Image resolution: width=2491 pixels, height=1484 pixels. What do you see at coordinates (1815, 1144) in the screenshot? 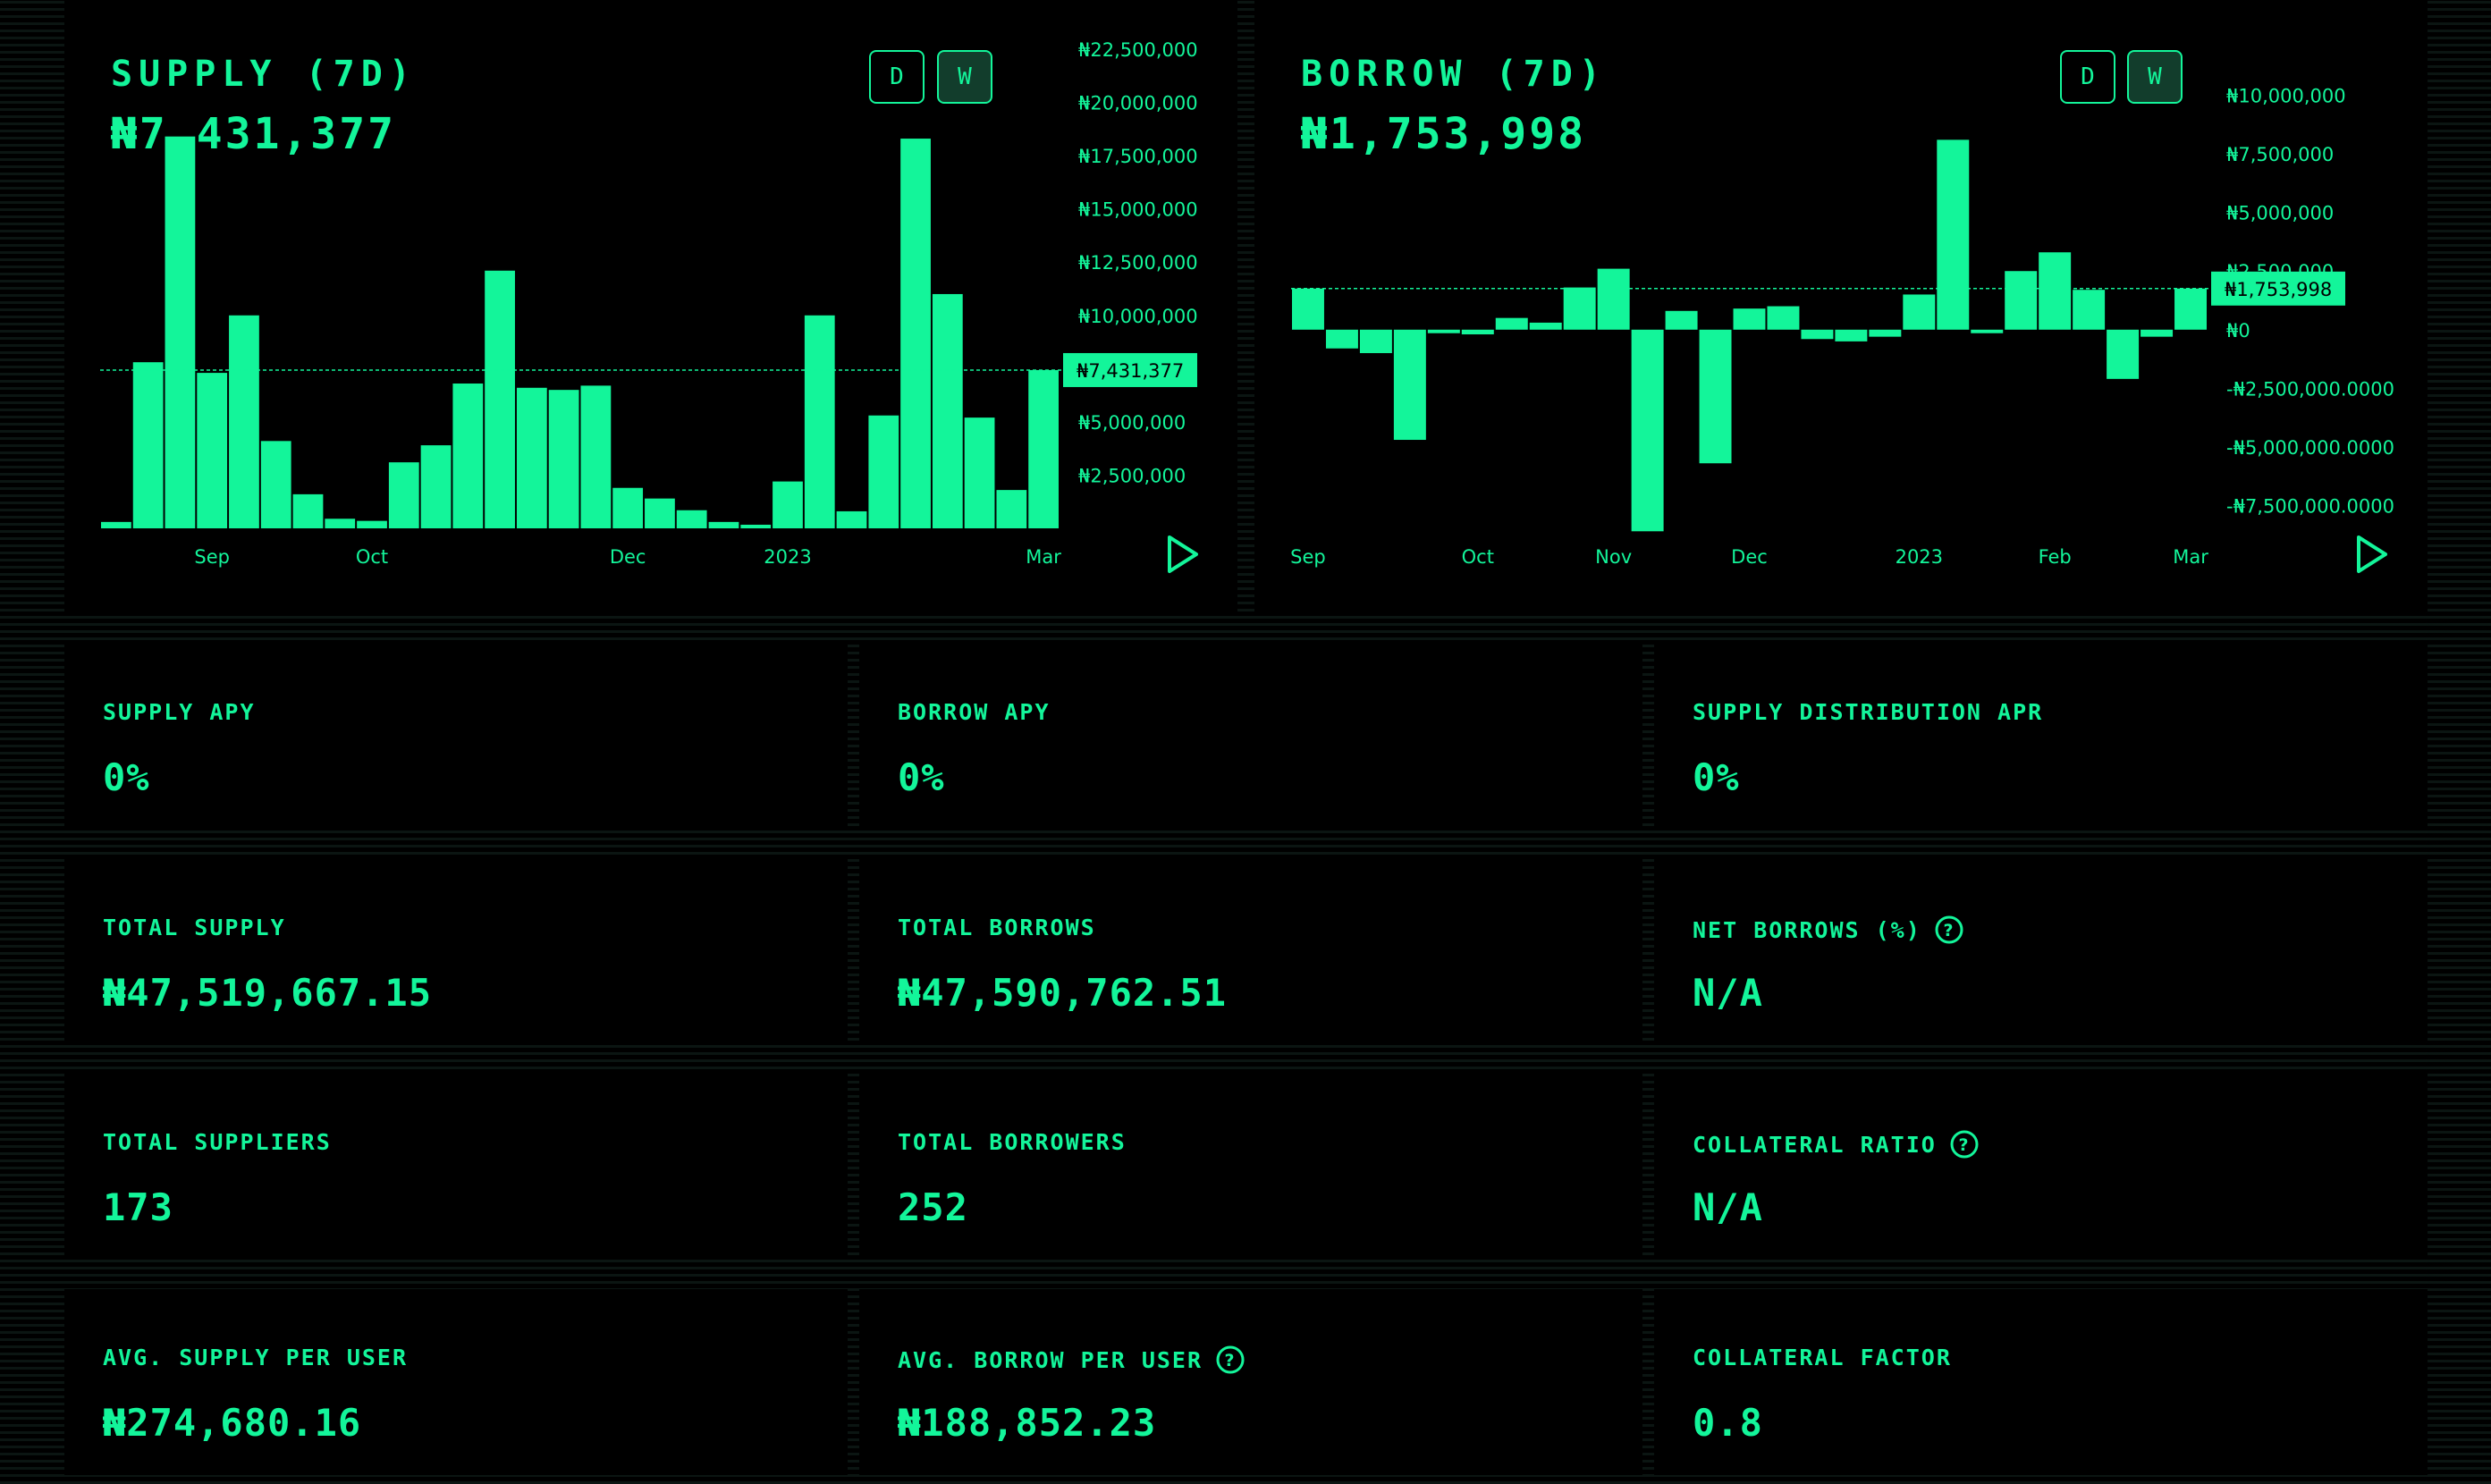
I see `stat-label: COLLATERAL RATIO` at bounding box center [1815, 1144].